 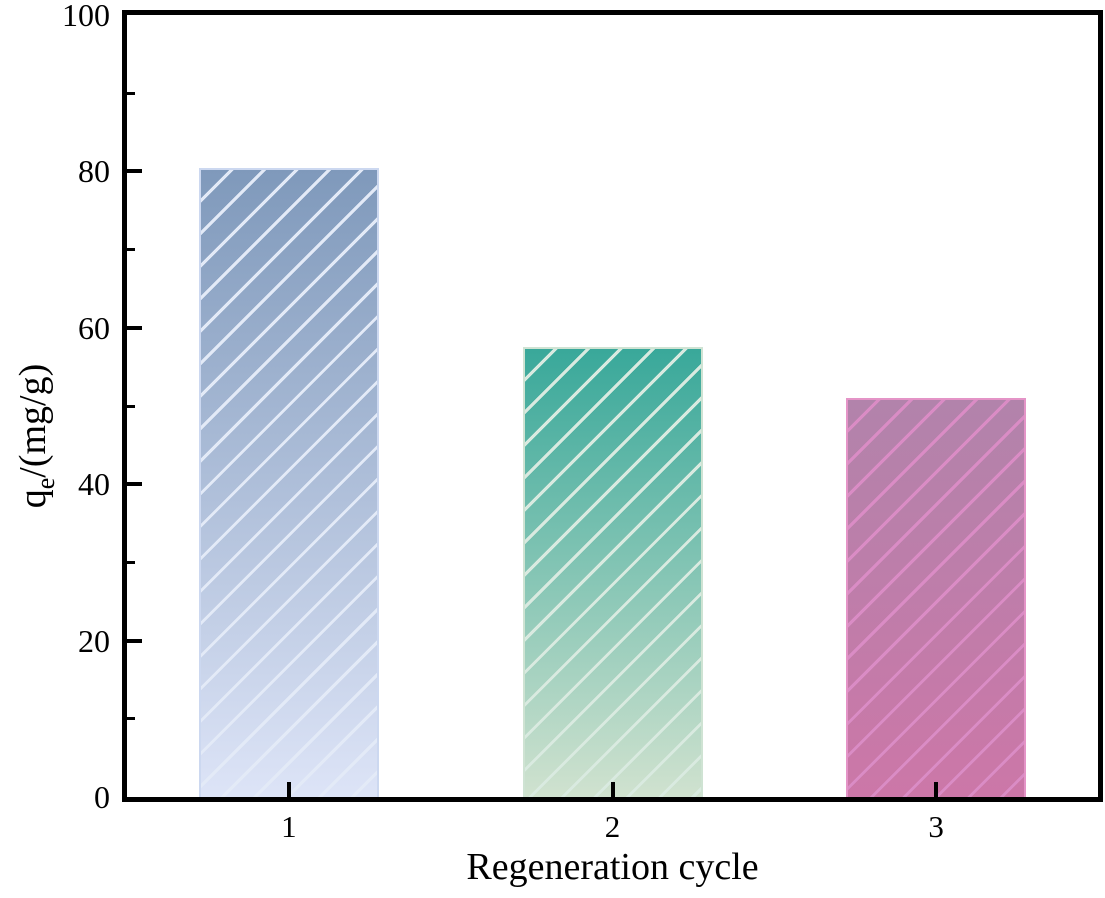 What do you see at coordinates (936, 826) in the screenshot?
I see `x-tick-label: 3` at bounding box center [936, 826].